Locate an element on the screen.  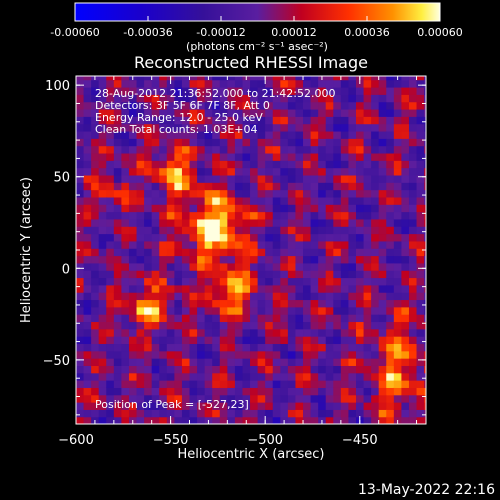
x-tick-label: −550 is located at coordinates (171, 440).